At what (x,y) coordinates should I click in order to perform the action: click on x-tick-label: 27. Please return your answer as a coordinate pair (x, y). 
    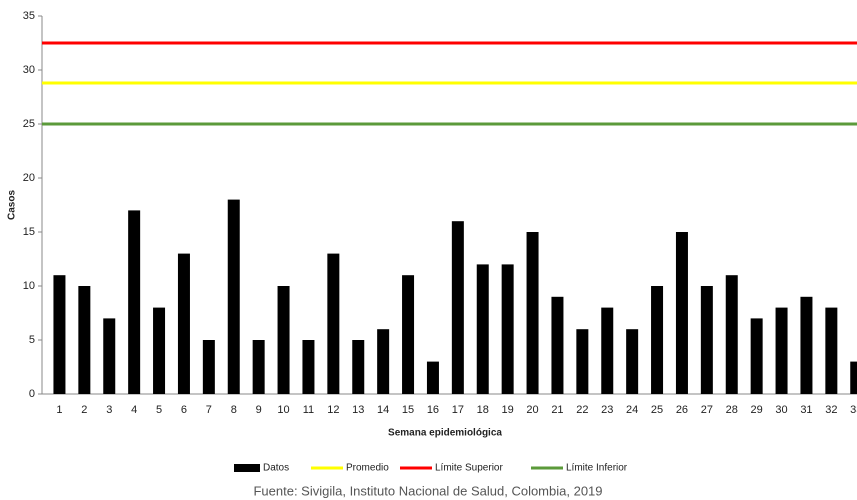
    Looking at the image, I should click on (707, 410).